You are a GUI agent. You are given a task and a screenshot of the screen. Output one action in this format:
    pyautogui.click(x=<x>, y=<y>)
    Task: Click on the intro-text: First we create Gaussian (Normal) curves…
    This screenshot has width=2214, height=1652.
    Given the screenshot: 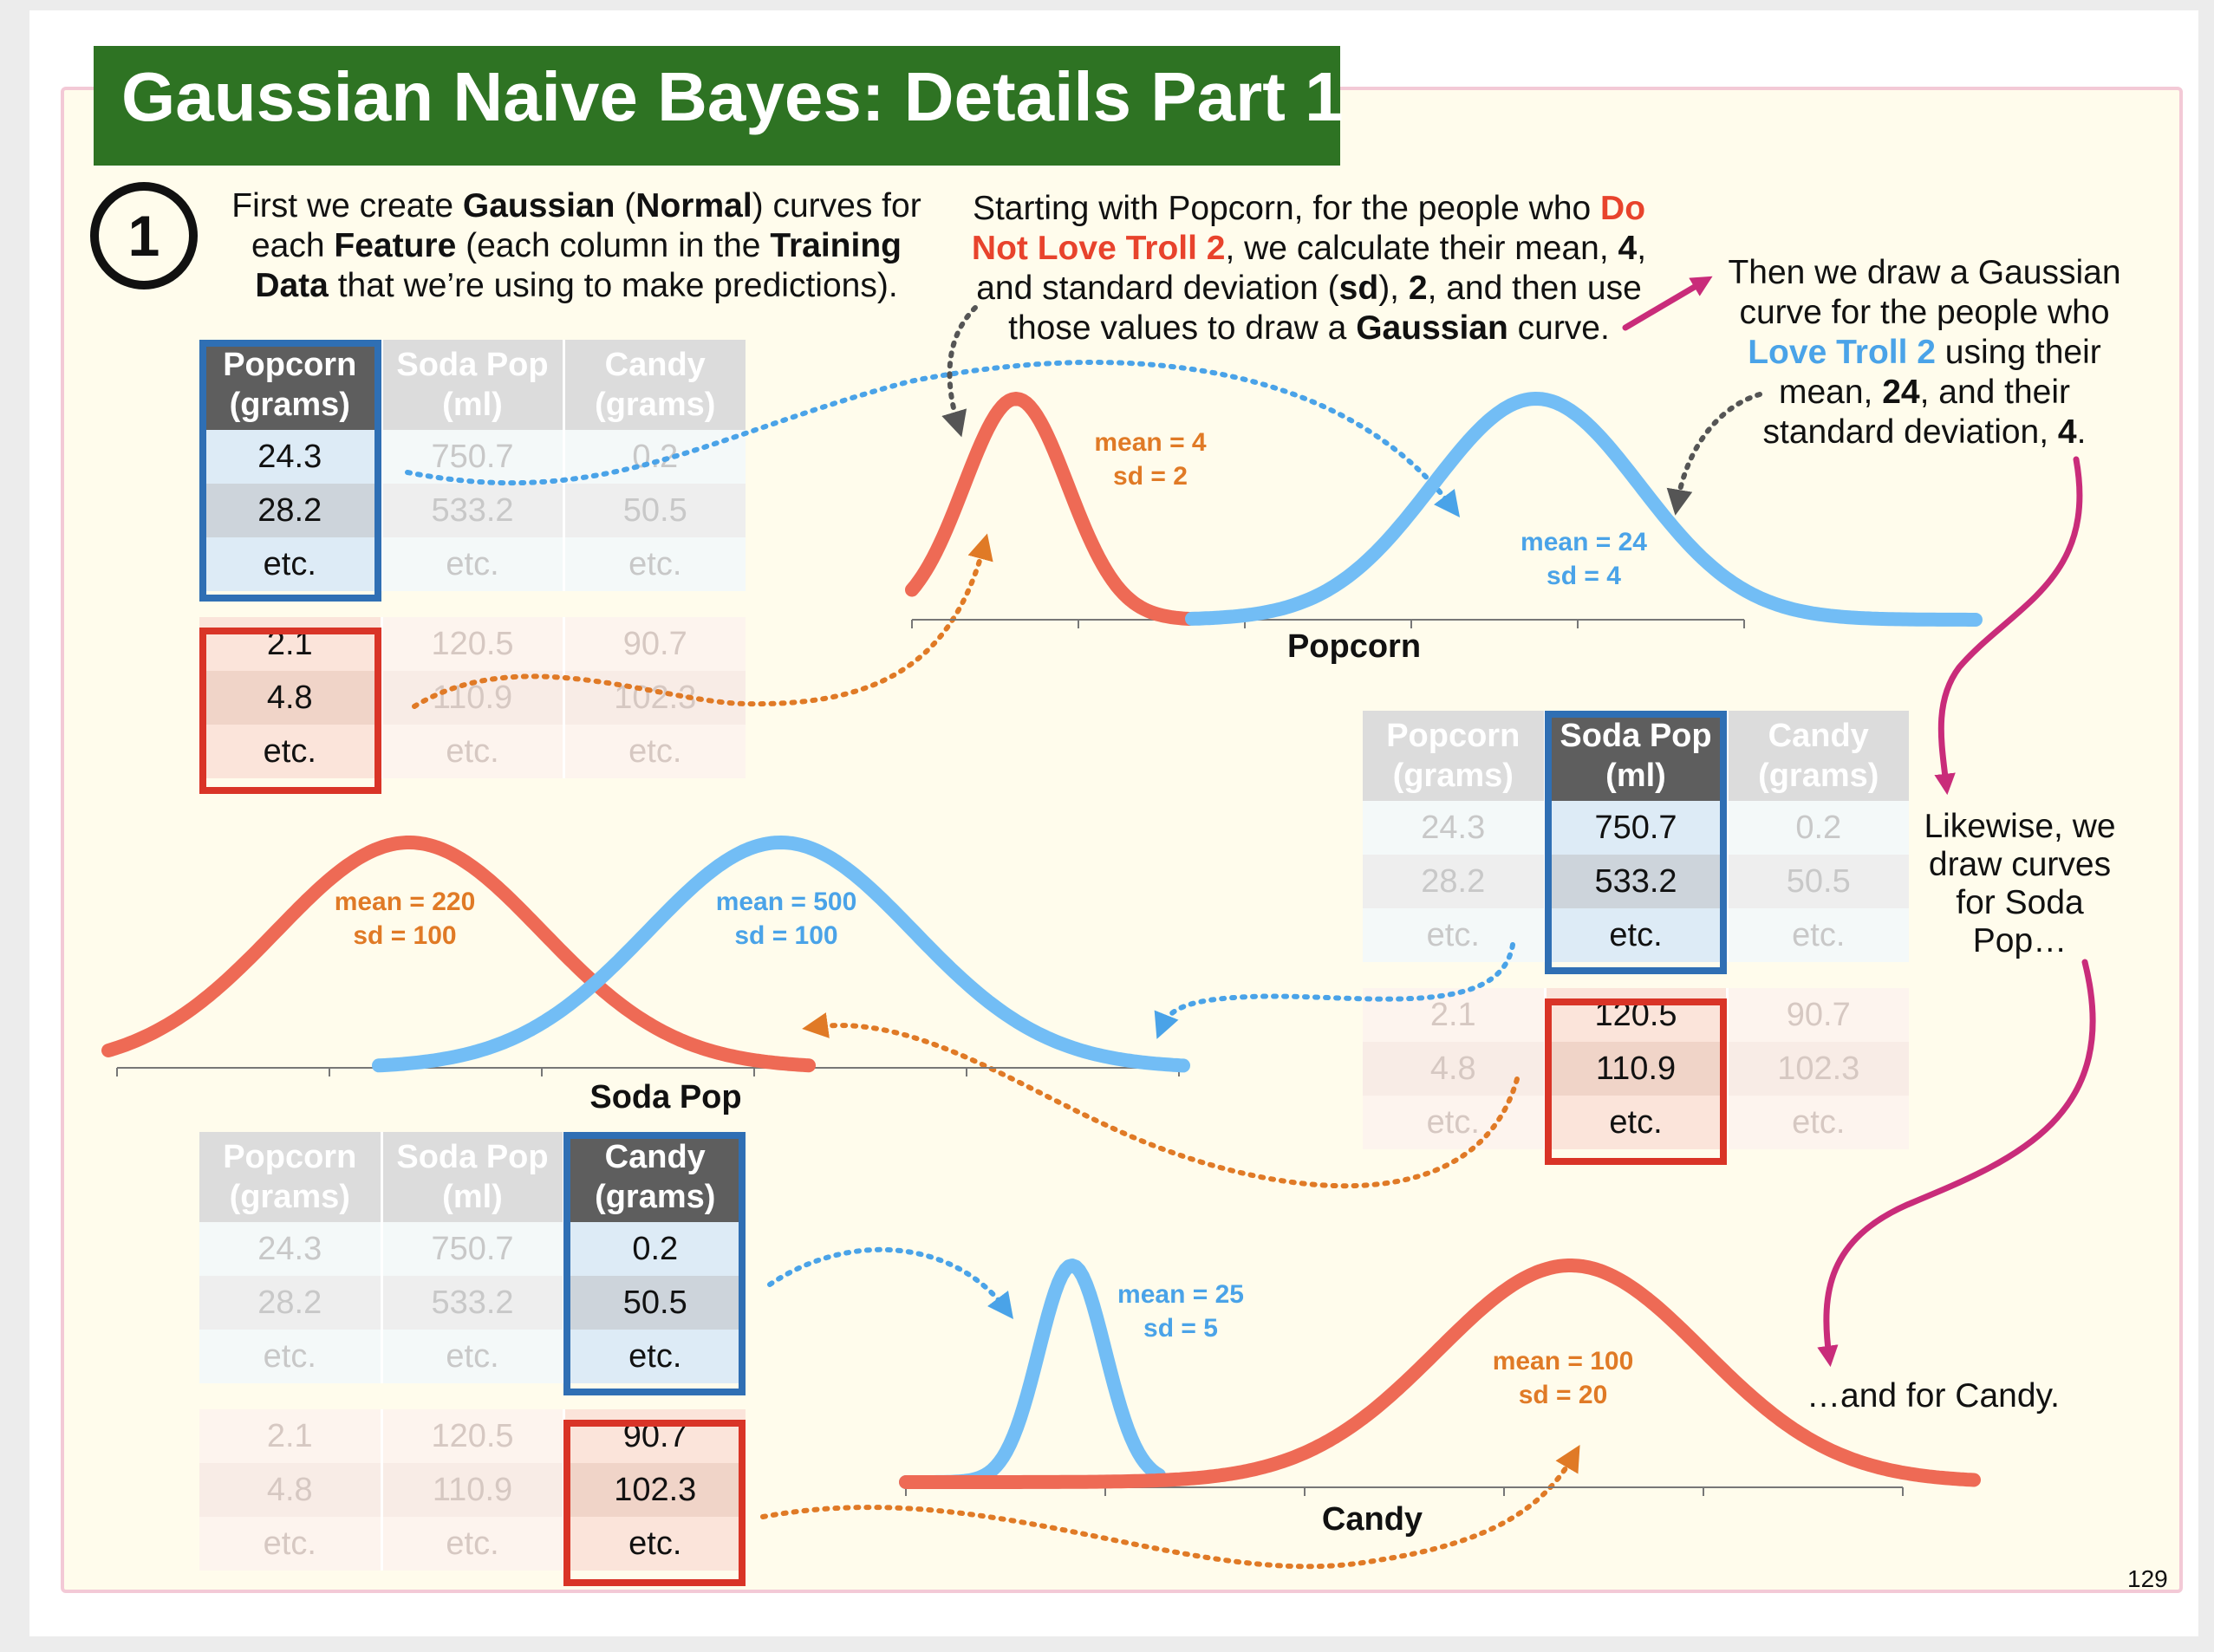 What is the action you would take?
    pyautogui.click(x=576, y=245)
    